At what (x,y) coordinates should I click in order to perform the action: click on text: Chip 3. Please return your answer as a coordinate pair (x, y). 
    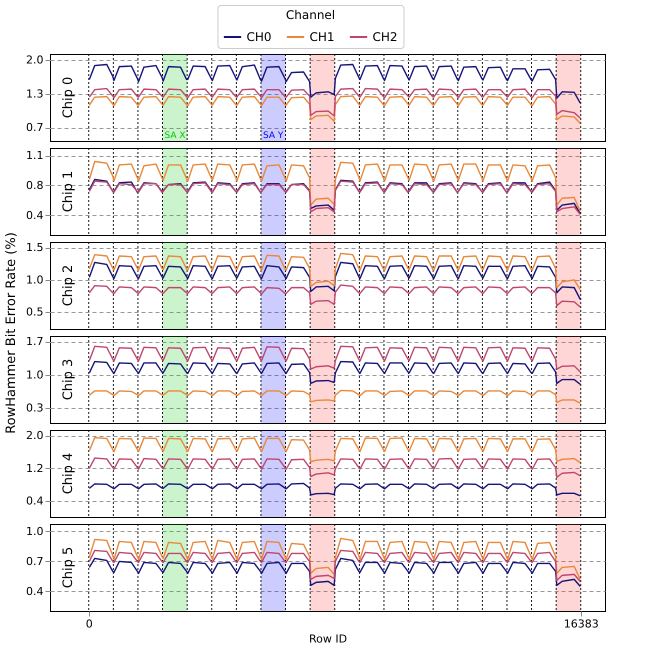
    Looking at the image, I should click on (68, 379).